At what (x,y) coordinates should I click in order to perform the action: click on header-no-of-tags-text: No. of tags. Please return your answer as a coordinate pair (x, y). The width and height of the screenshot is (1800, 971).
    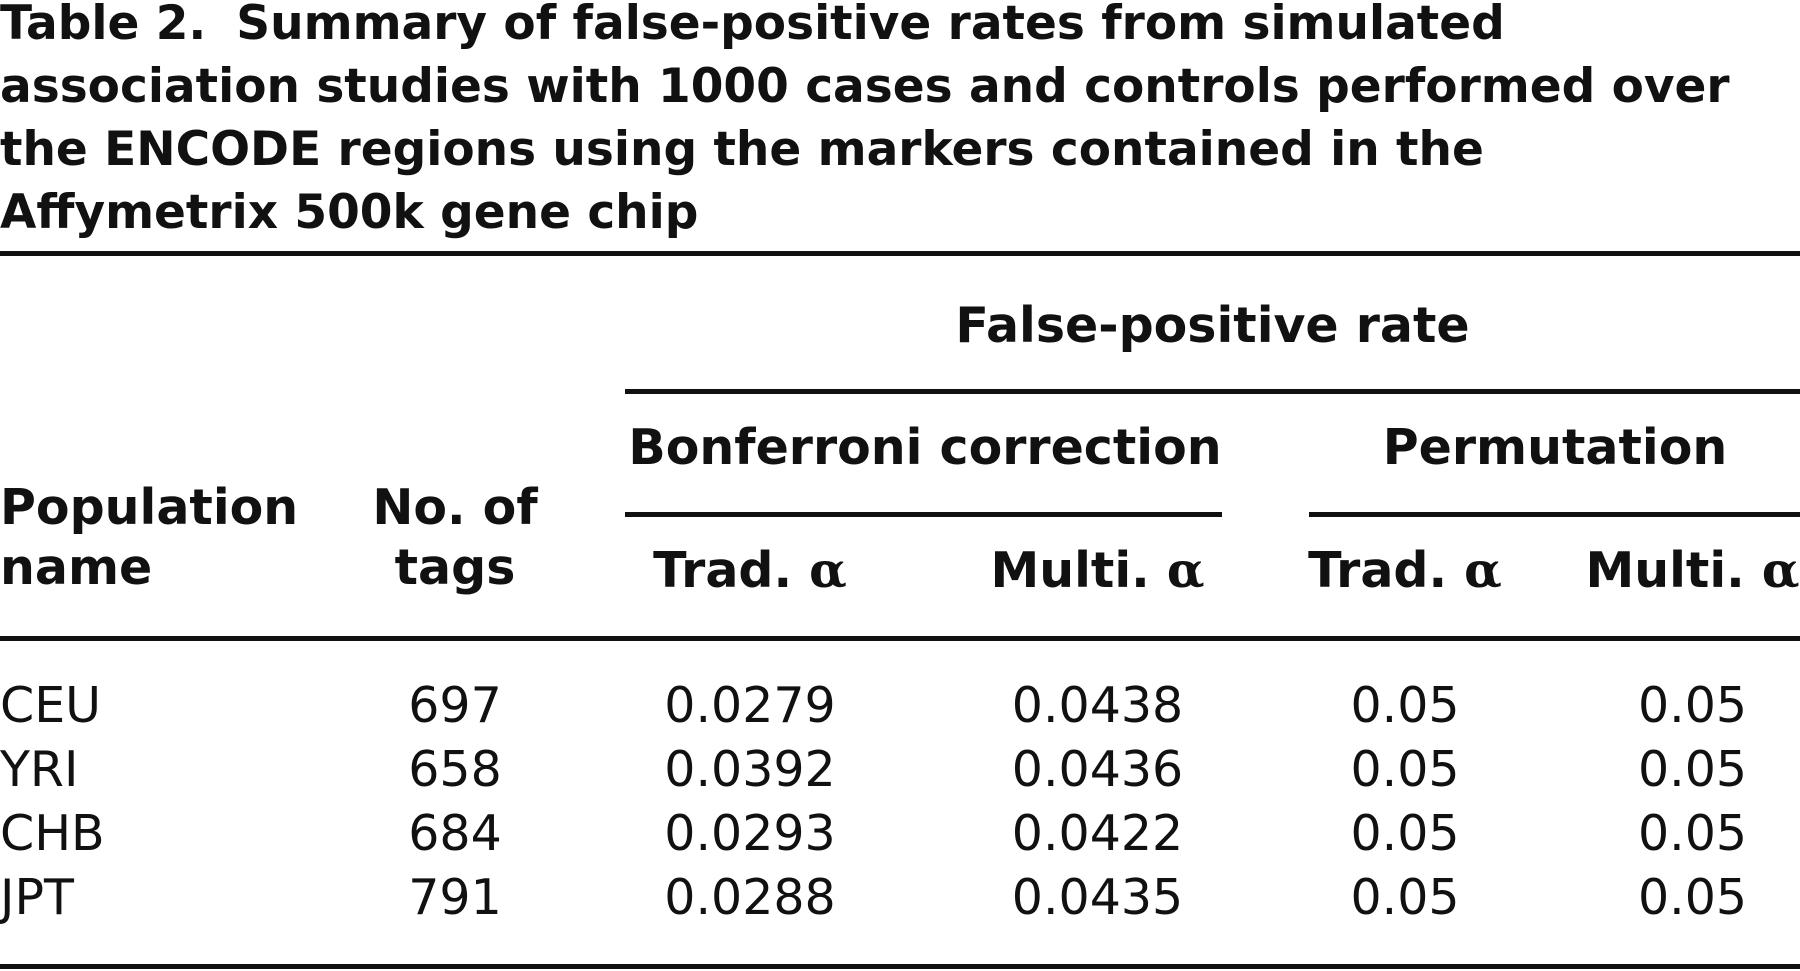
    Looking at the image, I should click on (455, 537).